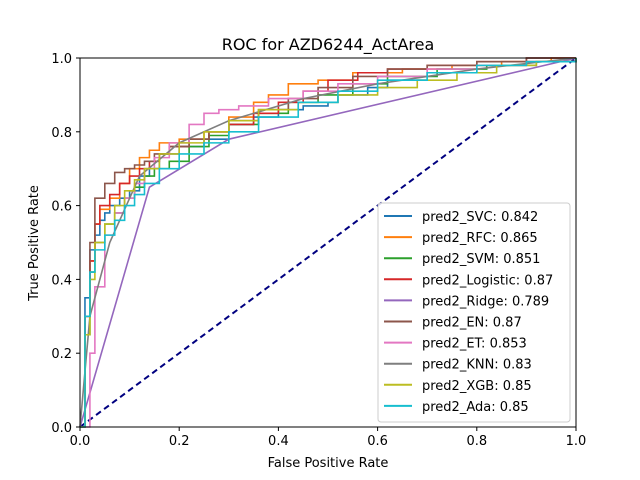 The height and width of the screenshot is (480, 640). Describe the element at coordinates (328, 463) in the screenshot. I see `x-axis-label: False Positive Rate` at that location.